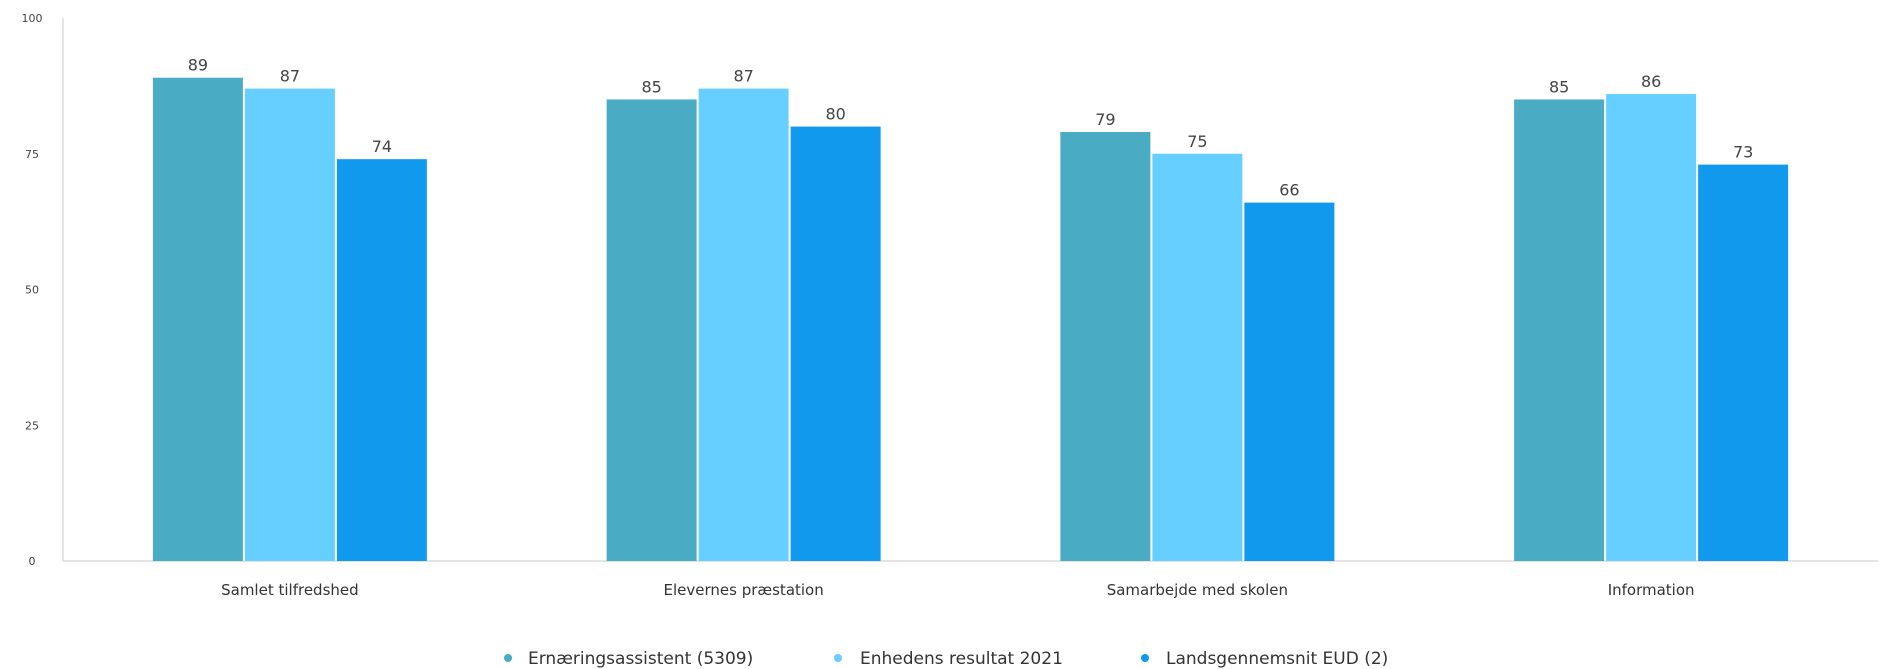 This screenshot has width=1883, height=669. Describe the element at coordinates (1651, 81) in the screenshot. I see `data-label: 86` at that location.